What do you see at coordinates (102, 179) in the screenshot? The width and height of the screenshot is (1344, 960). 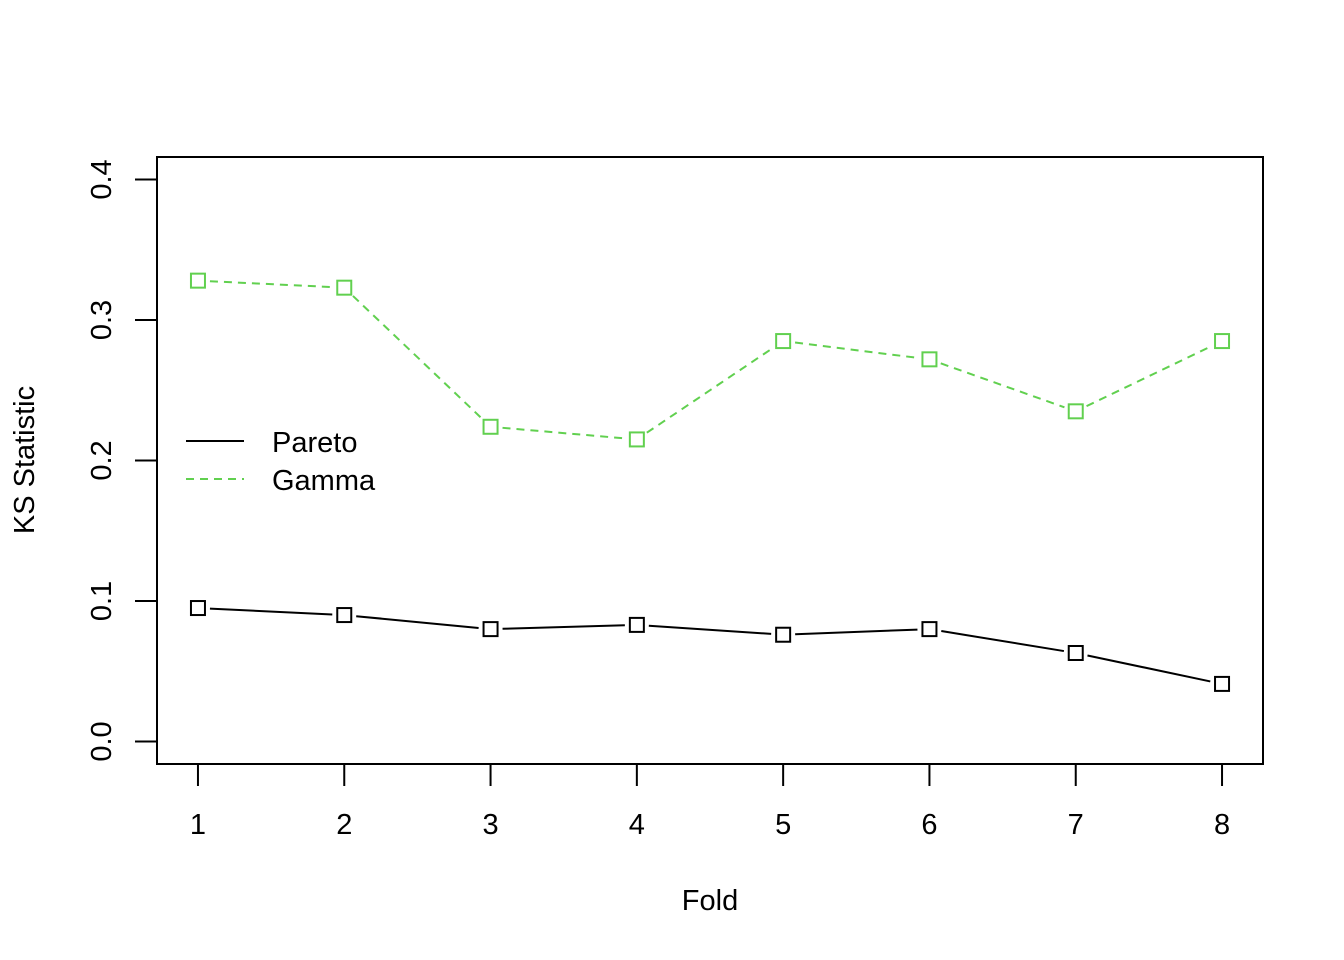 I see `y-tick-label: 0.4` at bounding box center [102, 179].